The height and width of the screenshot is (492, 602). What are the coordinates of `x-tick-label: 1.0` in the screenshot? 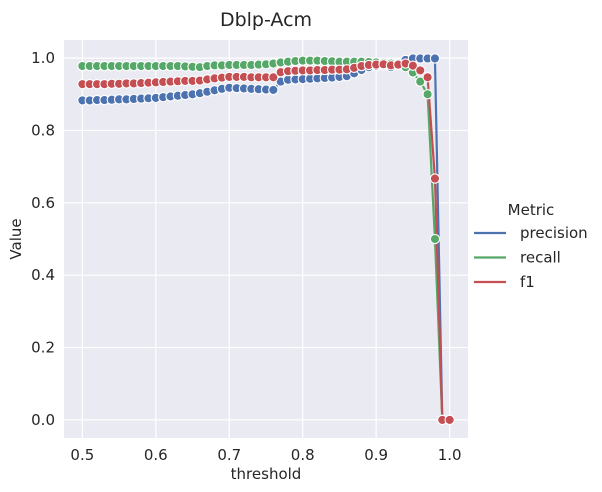 It's located at (450, 455).